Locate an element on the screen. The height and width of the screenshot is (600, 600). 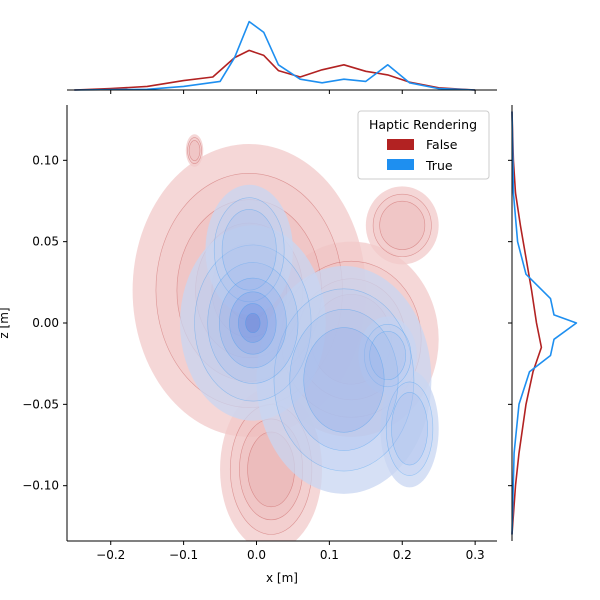
y-tick-label: −0.05 is located at coordinates (40, 404).